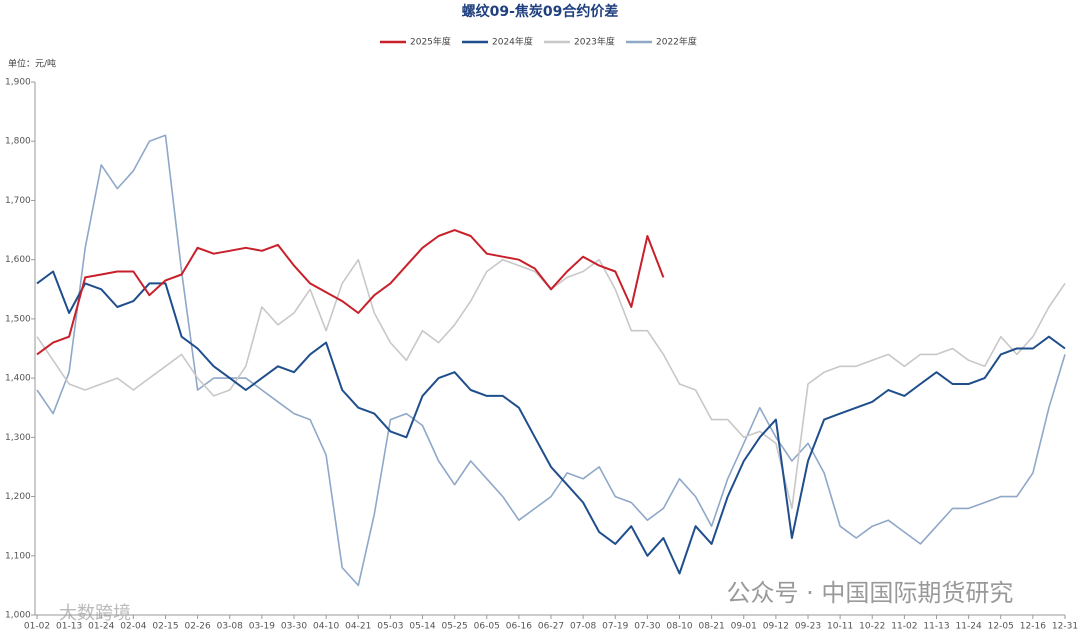  I want to click on x-tick-label: 11-24, so click(969, 627).